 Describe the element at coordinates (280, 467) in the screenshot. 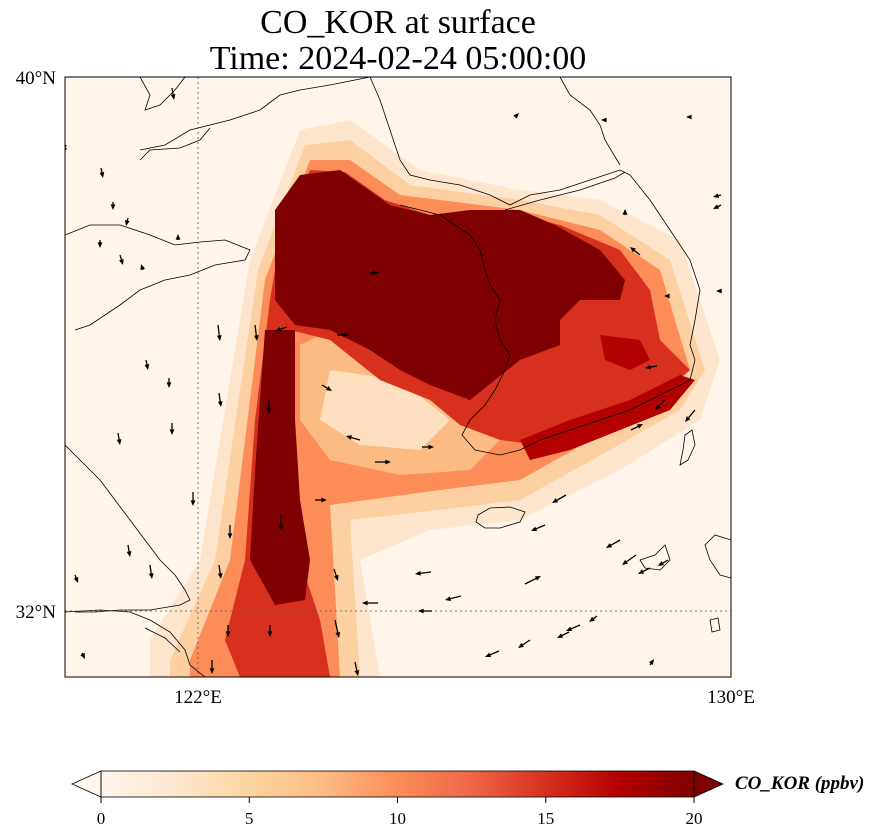

I see `plume-max-arm` at that location.